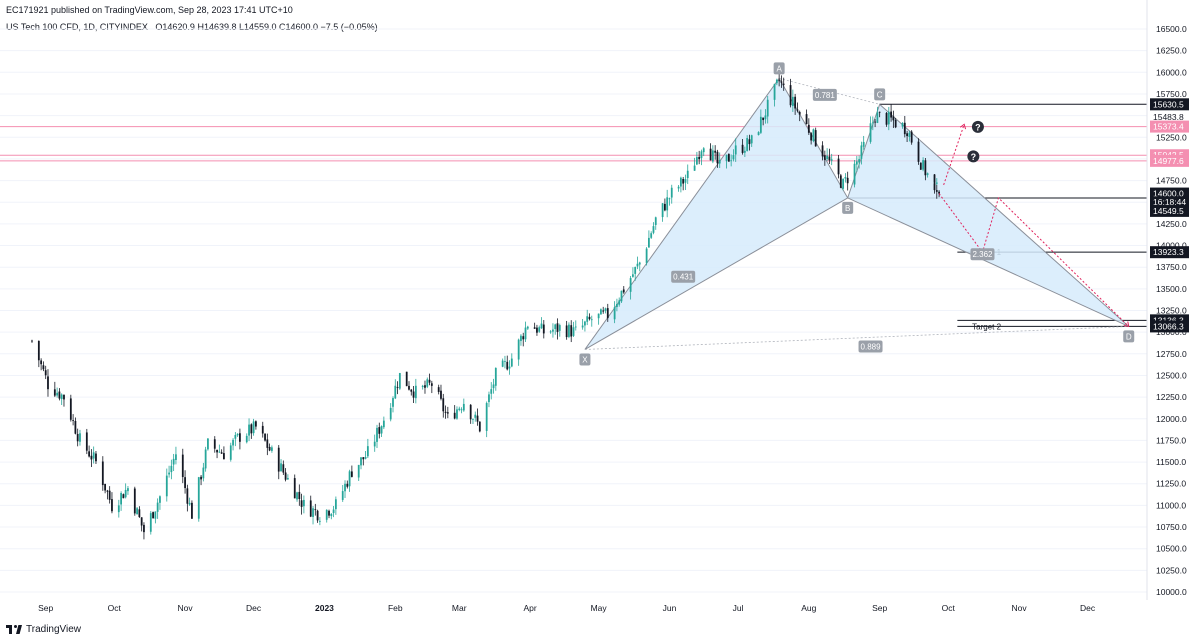  I want to click on price-tick-label: 10500.0, so click(1171, 549).